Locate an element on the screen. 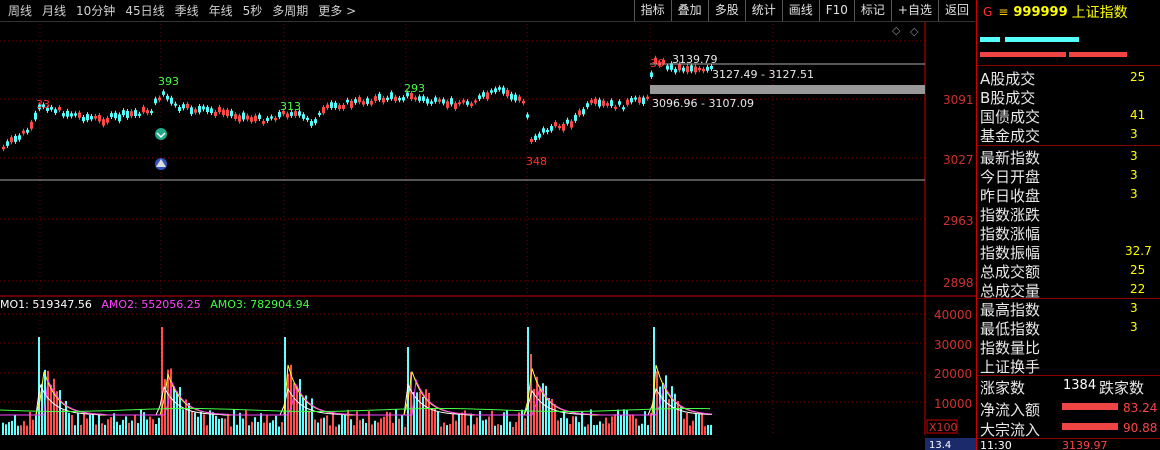 The width and height of the screenshot is (1160, 450). tool-f10: F10 is located at coordinates (836, 10).